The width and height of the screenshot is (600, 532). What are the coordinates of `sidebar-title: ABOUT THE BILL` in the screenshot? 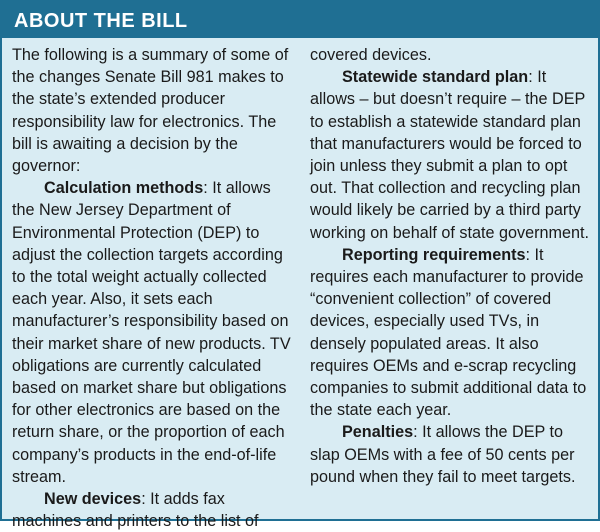 It's located at (101, 21).